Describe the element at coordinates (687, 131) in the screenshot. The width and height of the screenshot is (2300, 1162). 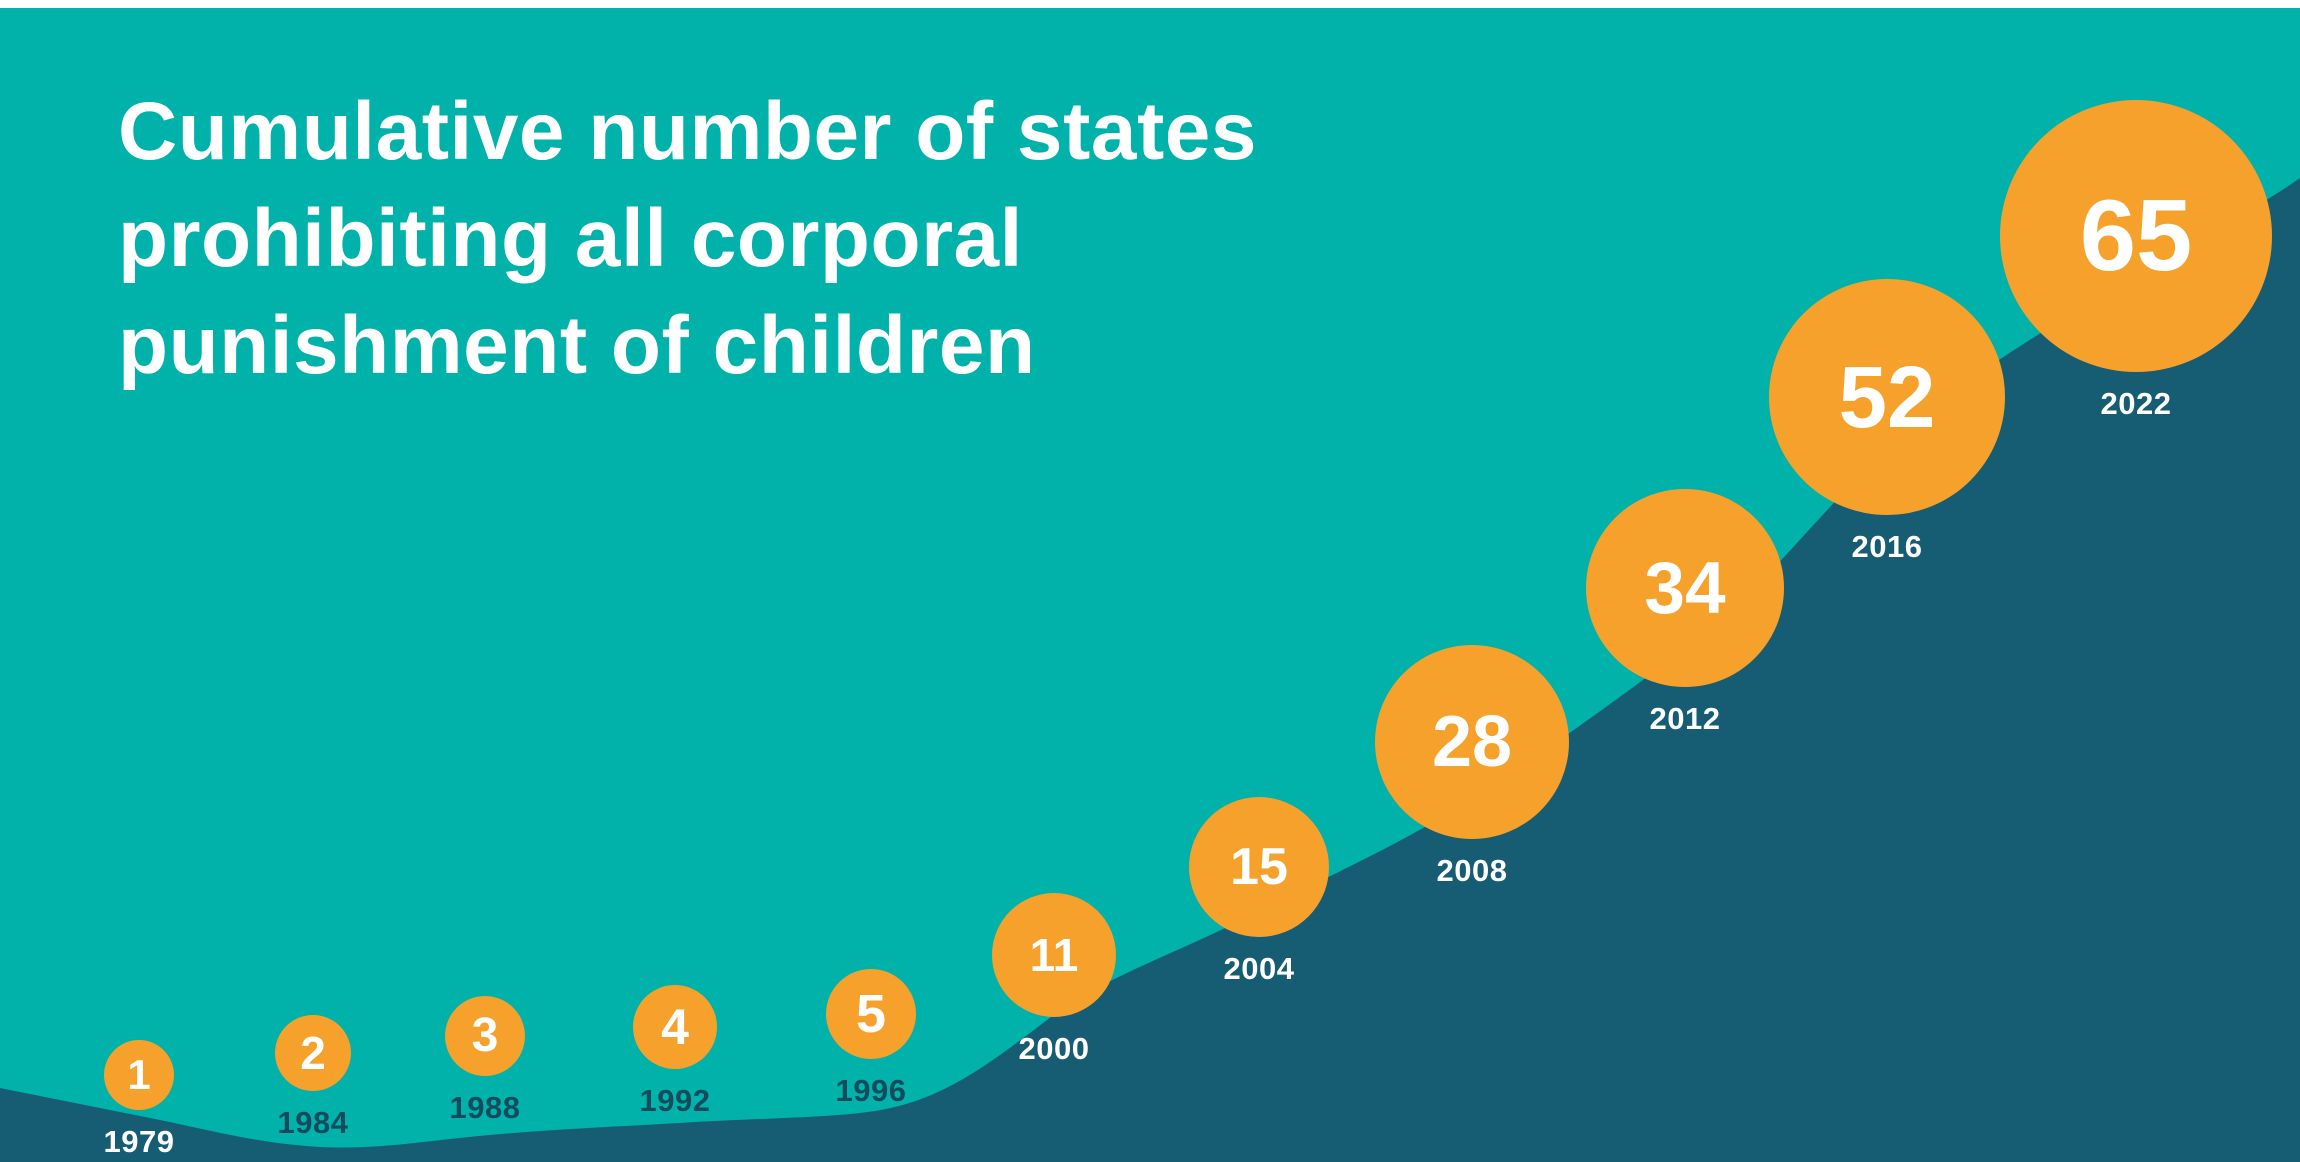
I see `chart-title-line-1: Cumulative number of states` at that location.